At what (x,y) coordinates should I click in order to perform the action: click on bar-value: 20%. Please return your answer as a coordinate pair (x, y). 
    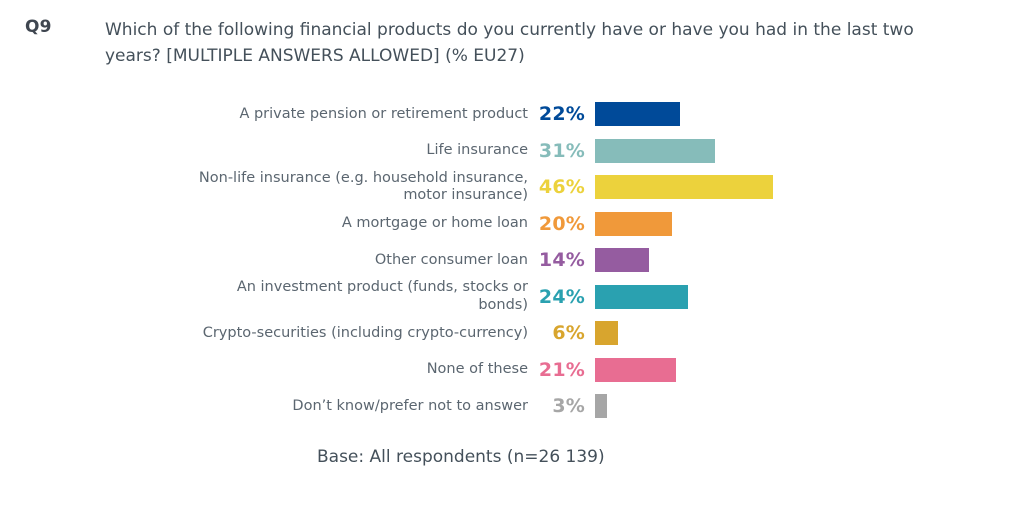
    Looking at the image, I should click on (561, 223).